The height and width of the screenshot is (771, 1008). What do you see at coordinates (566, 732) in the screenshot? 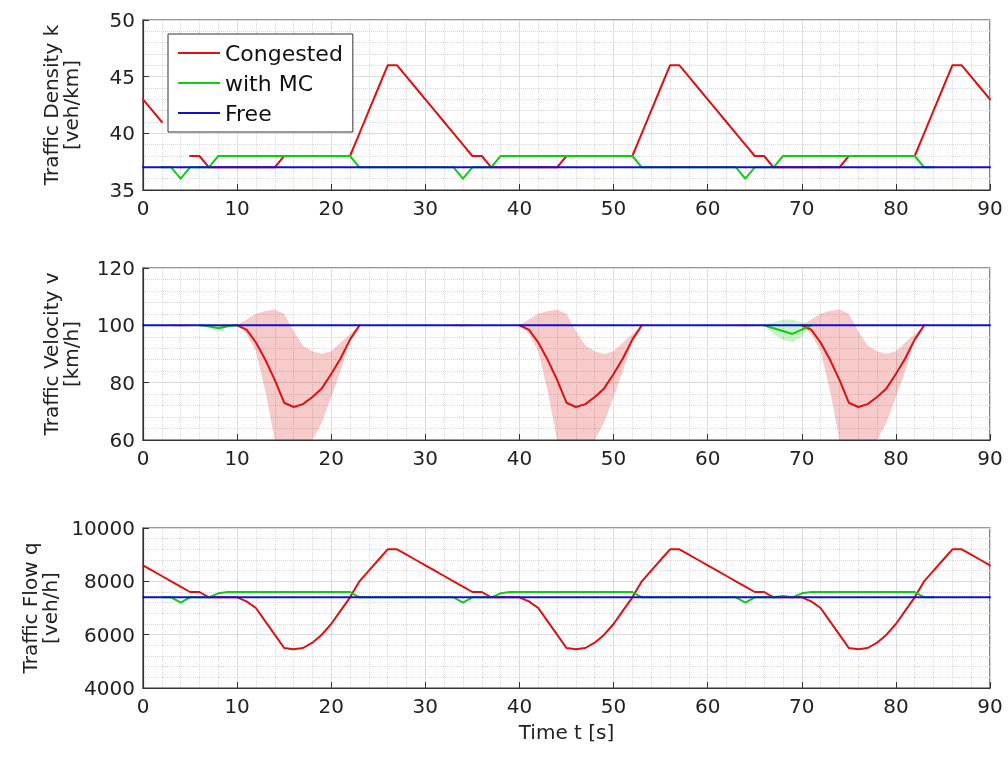
I see `x-axis-title: Time t [s]` at bounding box center [566, 732].